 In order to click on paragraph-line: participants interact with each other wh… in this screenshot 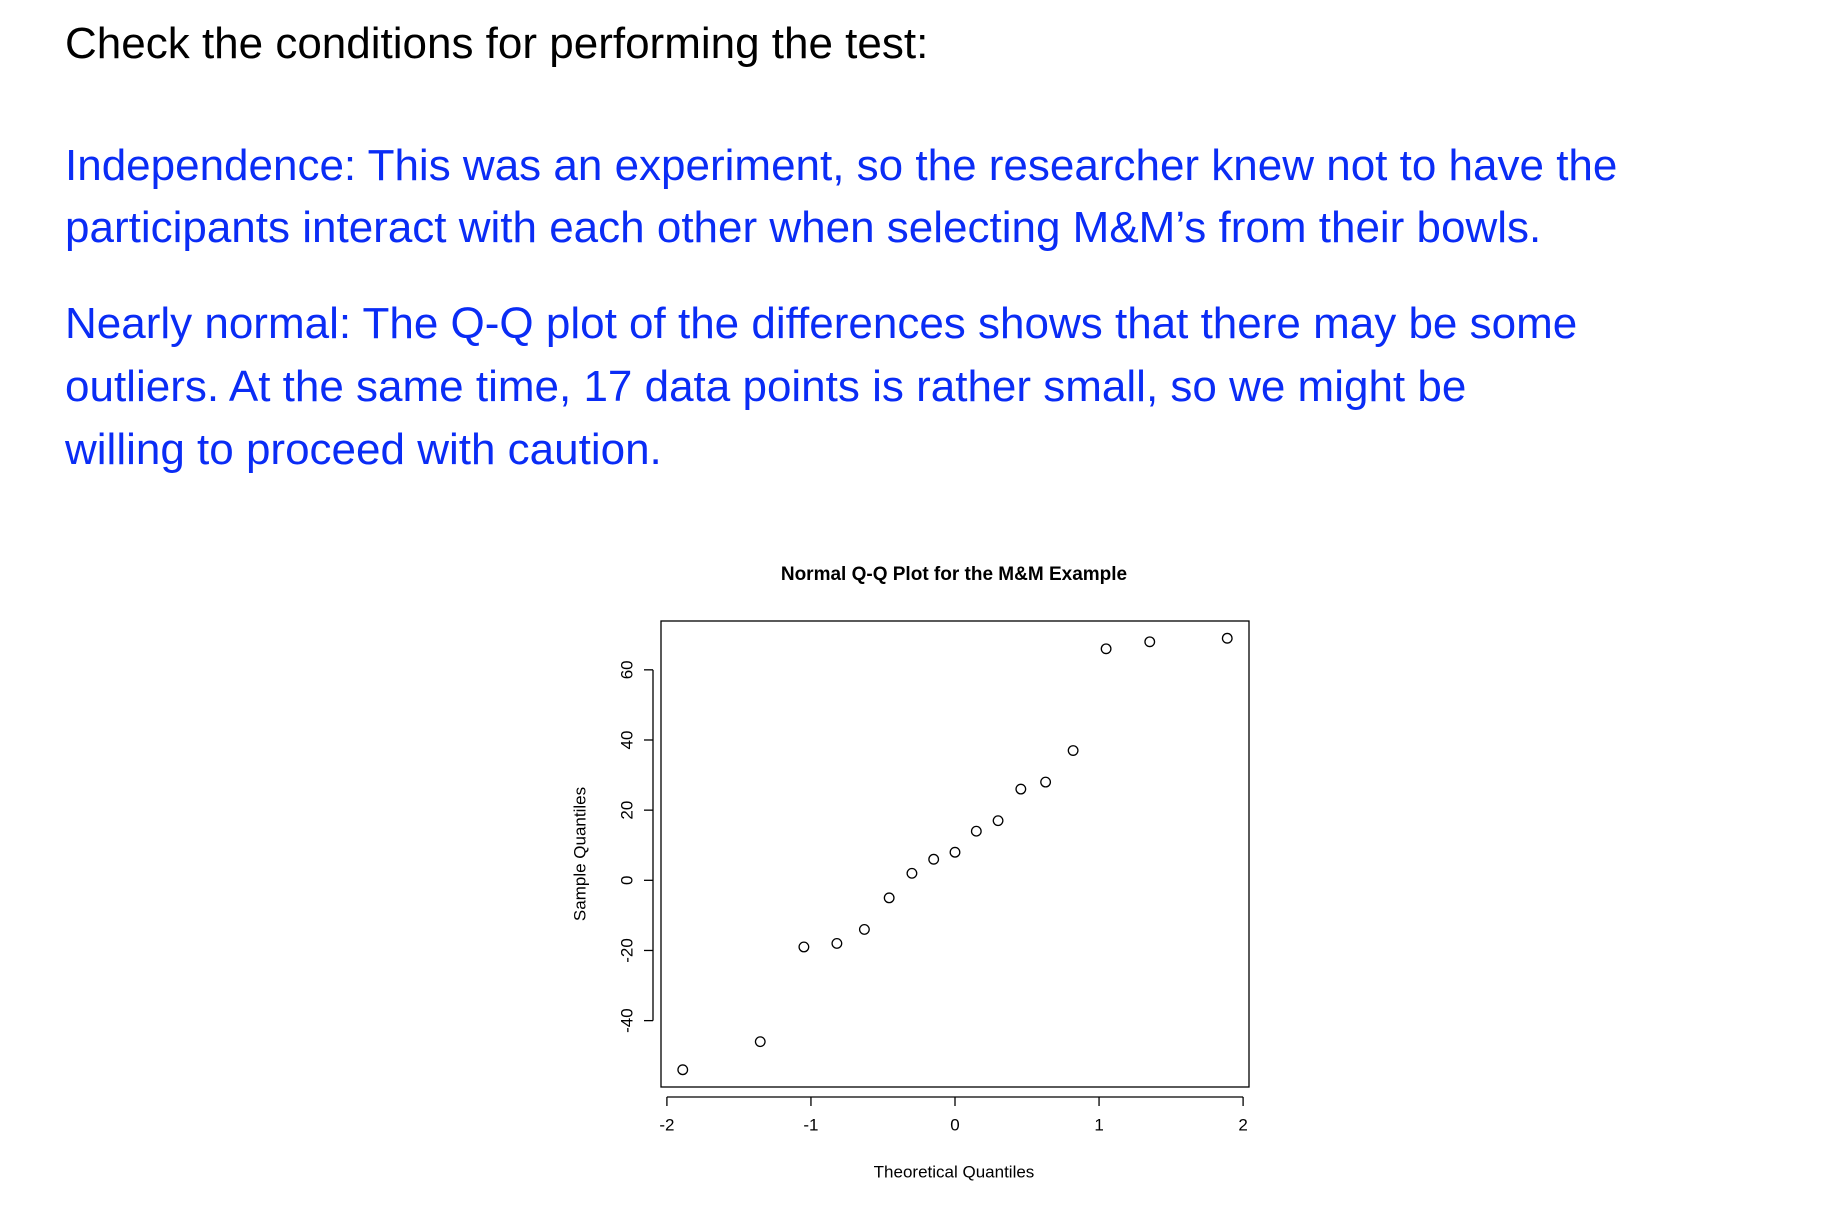, I will do `click(803, 227)`.